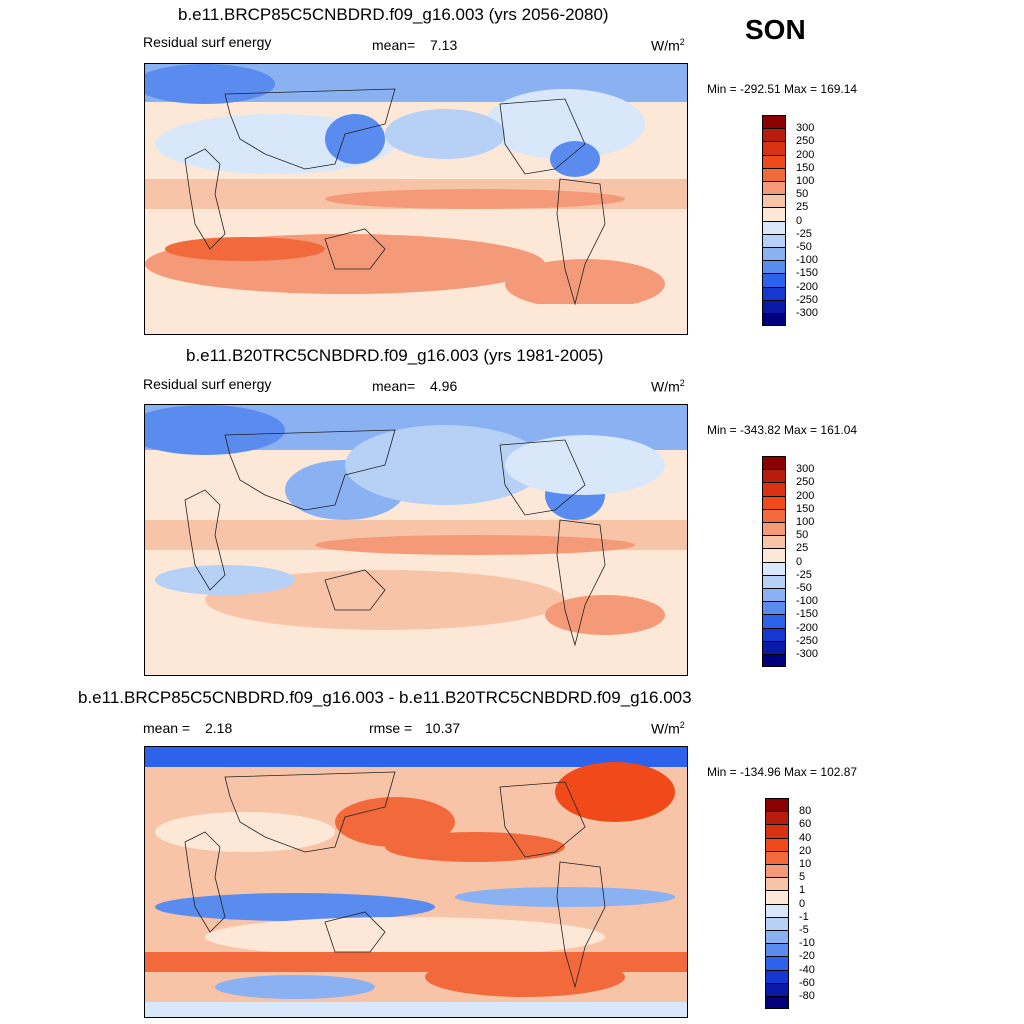 This screenshot has width=1024, height=1024. I want to click on panel1-mean-label: mean=, so click(394, 45).